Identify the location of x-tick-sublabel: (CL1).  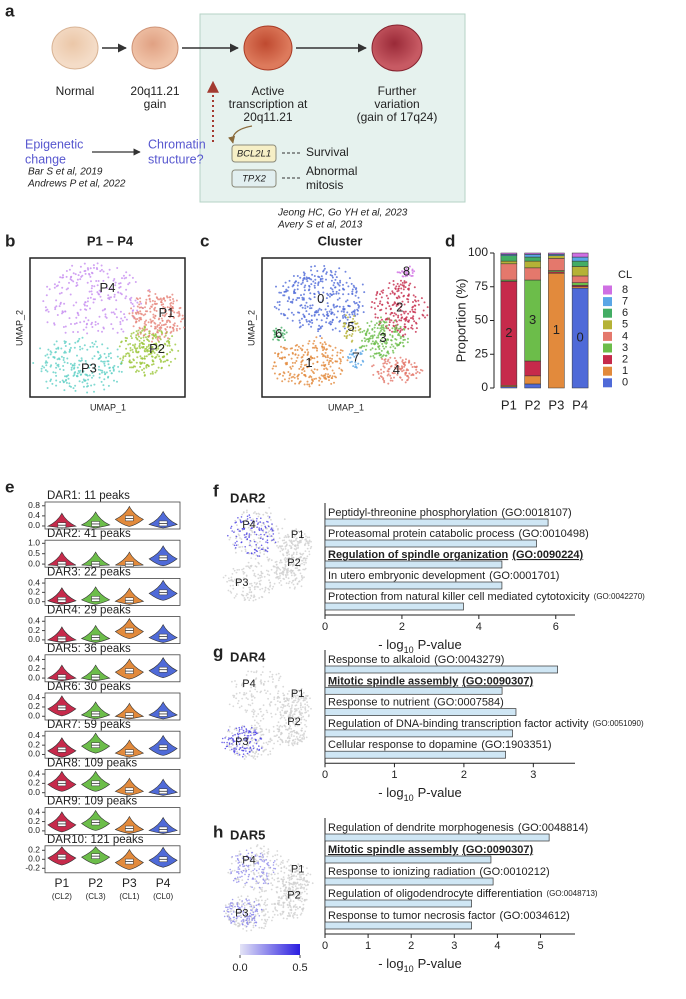
(129, 896).